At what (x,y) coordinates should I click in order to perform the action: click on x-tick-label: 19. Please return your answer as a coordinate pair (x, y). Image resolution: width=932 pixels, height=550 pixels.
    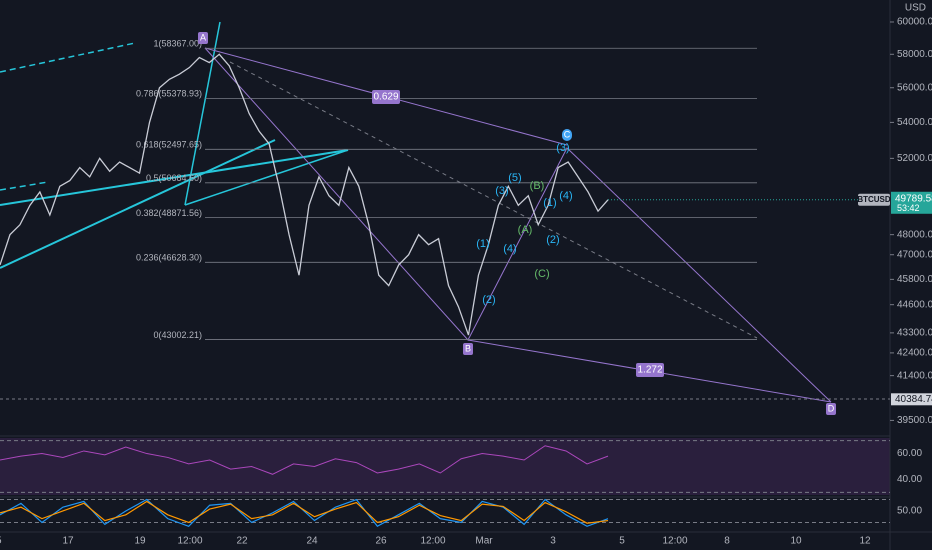
    Looking at the image, I should click on (140, 541).